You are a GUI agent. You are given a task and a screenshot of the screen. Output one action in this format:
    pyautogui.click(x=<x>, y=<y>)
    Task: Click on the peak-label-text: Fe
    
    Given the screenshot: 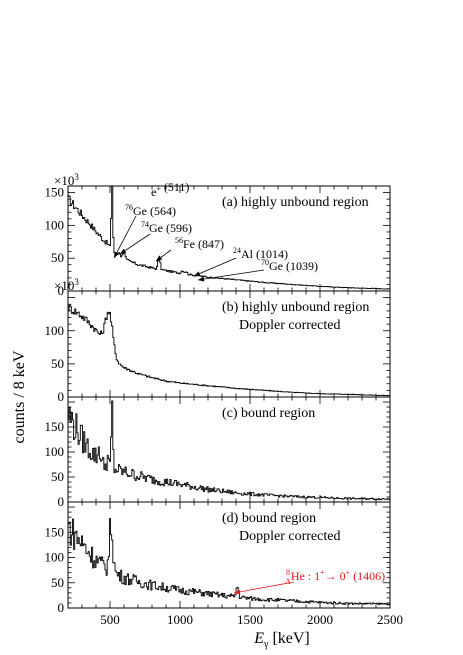 What is the action you would take?
    pyautogui.click(x=189, y=244)
    